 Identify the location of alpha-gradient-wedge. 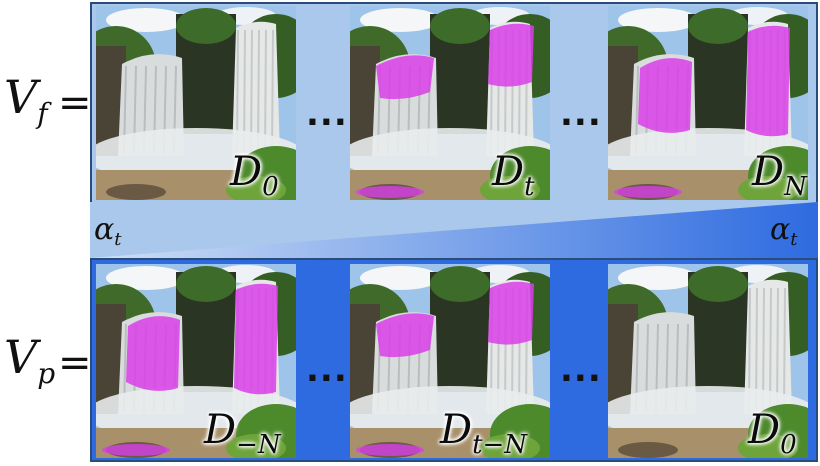
(454, 230).